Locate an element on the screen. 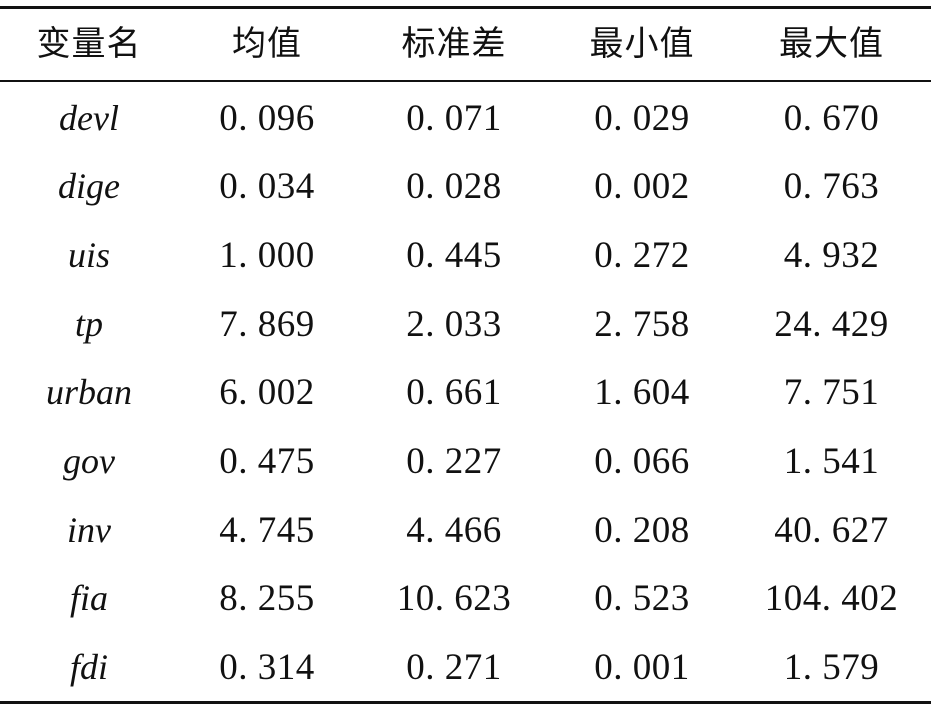 The width and height of the screenshot is (931, 707). table-row: inv 4. 745 4. 466 0. 208 40. 627 is located at coordinates (465, 530).